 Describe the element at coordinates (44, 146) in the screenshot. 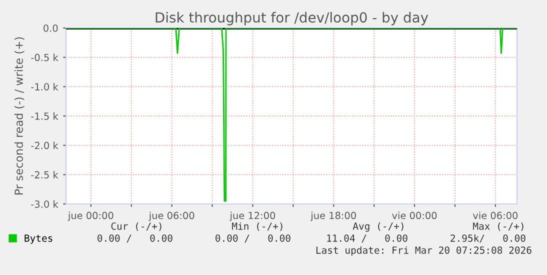

I see `y-tick-label: -2.0 k` at that location.